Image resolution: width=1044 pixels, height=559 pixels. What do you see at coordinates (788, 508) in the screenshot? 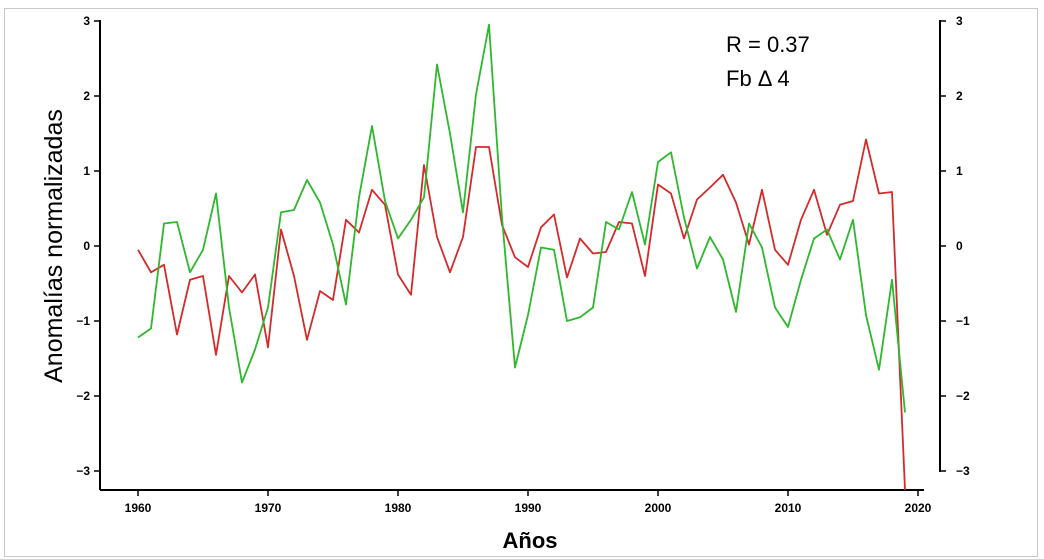
I see `x-tick-label: 2010` at bounding box center [788, 508].